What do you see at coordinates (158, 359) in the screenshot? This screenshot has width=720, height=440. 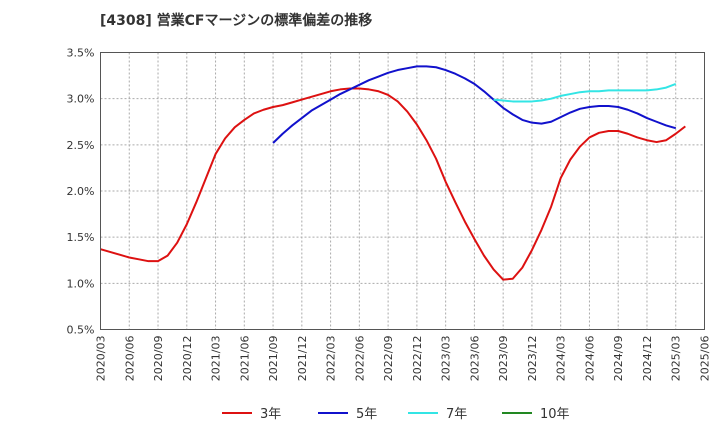 I see `x-tick-label: 2020/09` at bounding box center [158, 359].